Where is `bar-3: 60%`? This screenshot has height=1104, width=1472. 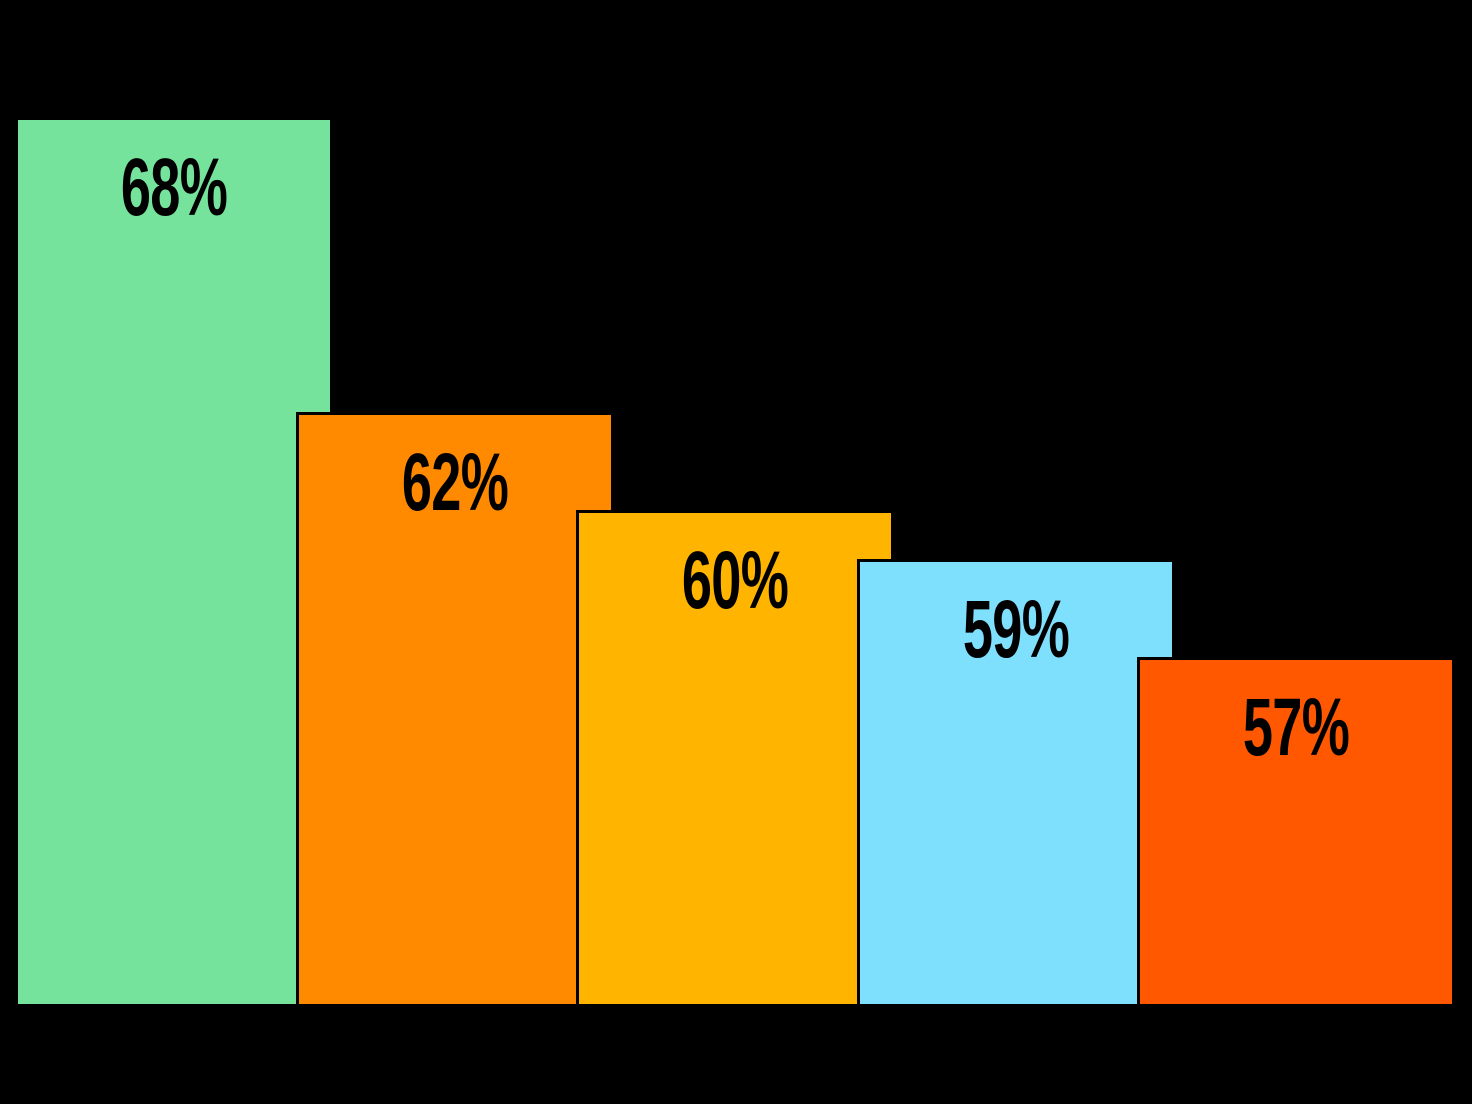 bar-3: 60% is located at coordinates (735, 758).